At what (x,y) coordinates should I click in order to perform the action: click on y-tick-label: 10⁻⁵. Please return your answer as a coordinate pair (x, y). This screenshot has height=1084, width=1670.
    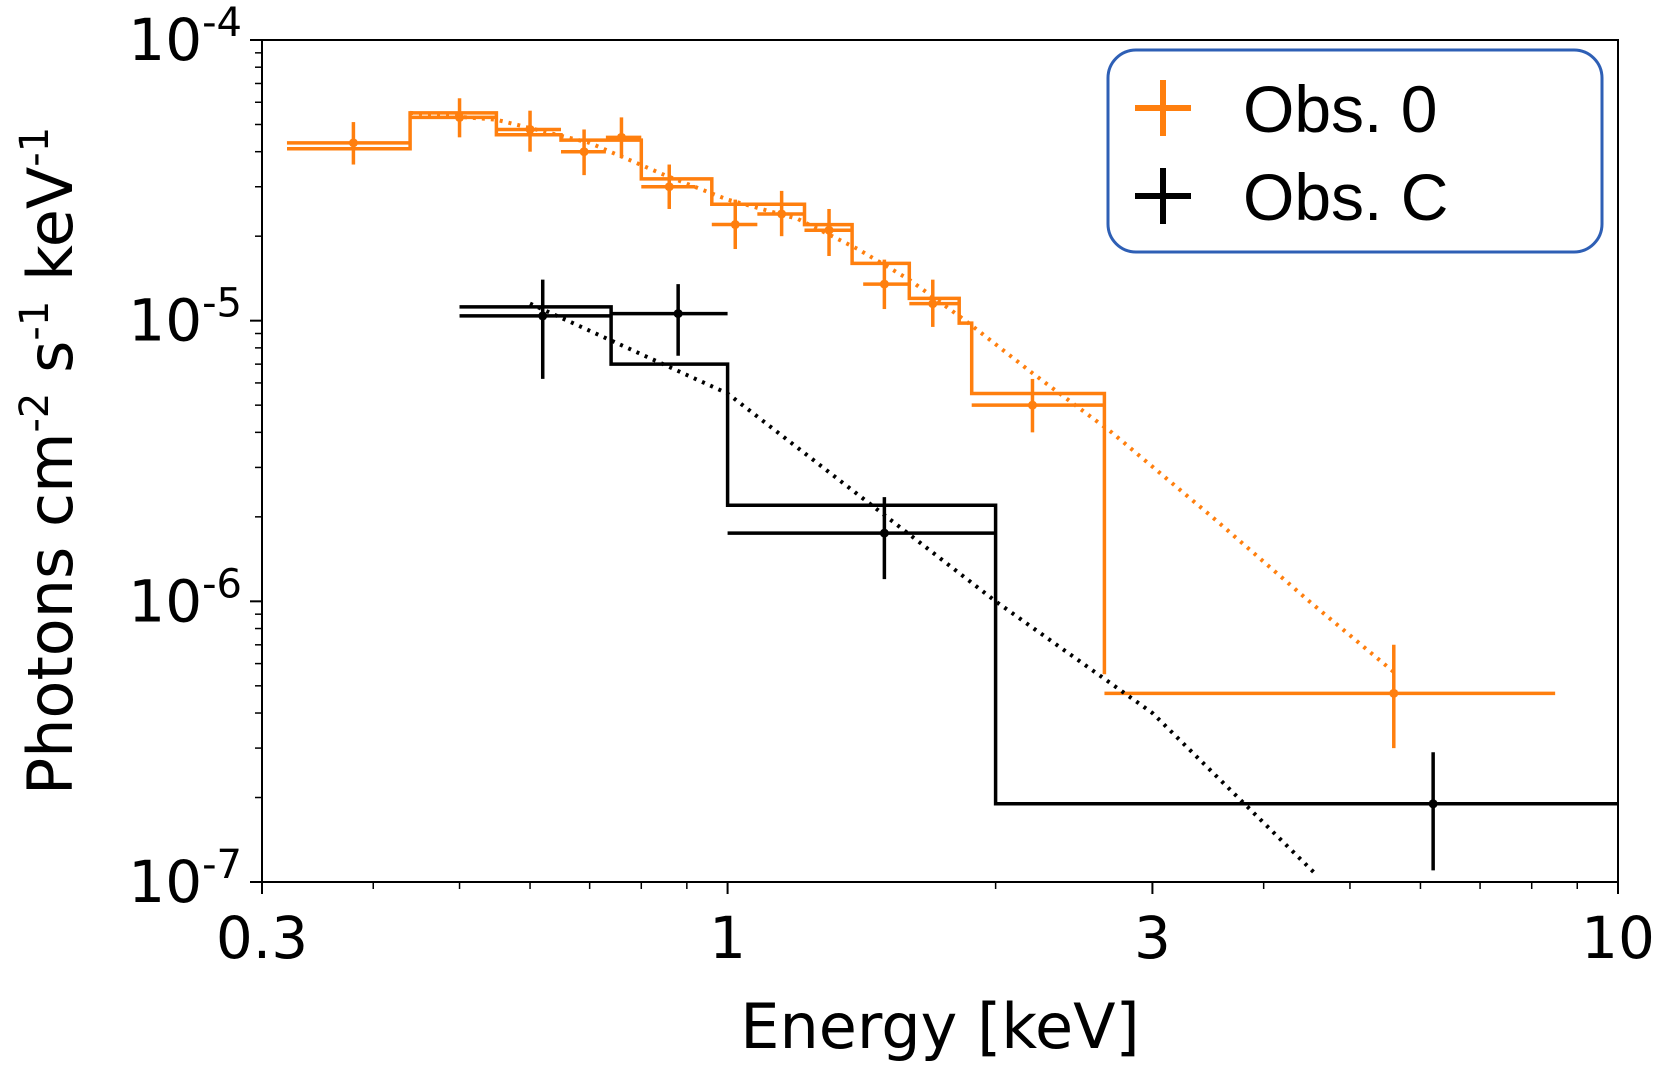
    Looking at the image, I should click on (185, 318).